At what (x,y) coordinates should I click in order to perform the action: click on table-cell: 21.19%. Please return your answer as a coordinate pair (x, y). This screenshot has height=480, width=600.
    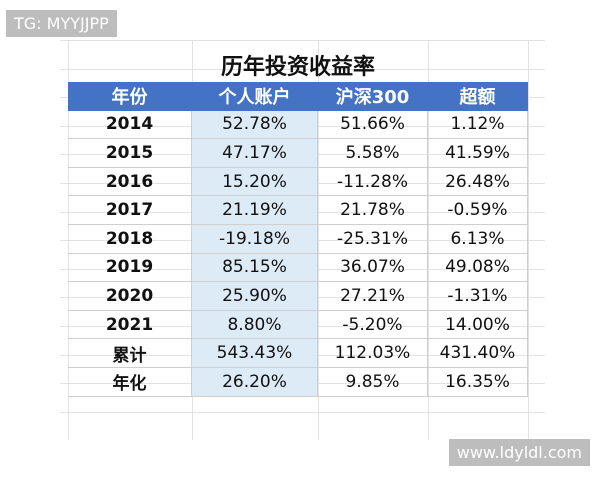
    Looking at the image, I should click on (255, 210).